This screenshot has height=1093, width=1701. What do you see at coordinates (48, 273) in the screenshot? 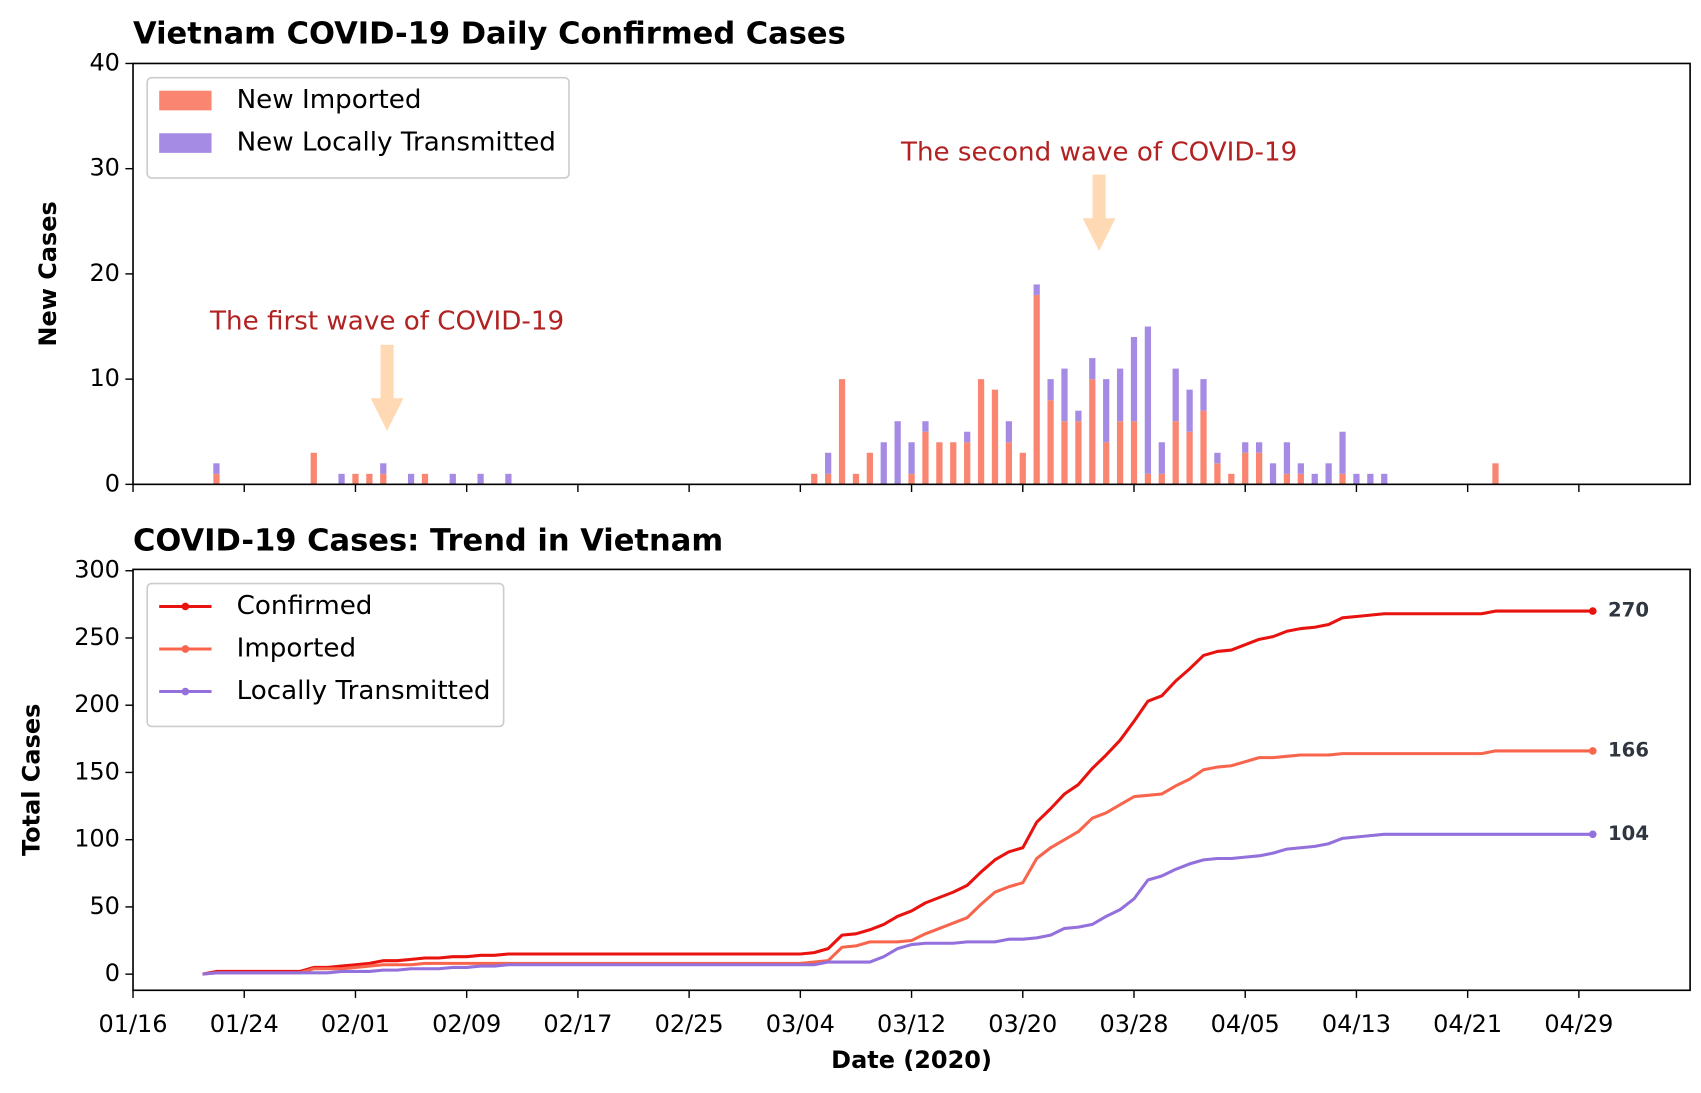
I see `y-axis-label: New Cases` at bounding box center [48, 273].